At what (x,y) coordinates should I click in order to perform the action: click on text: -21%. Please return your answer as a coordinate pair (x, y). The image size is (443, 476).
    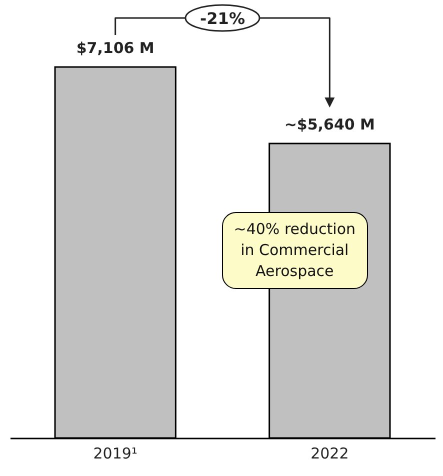
    Looking at the image, I should click on (222, 18).